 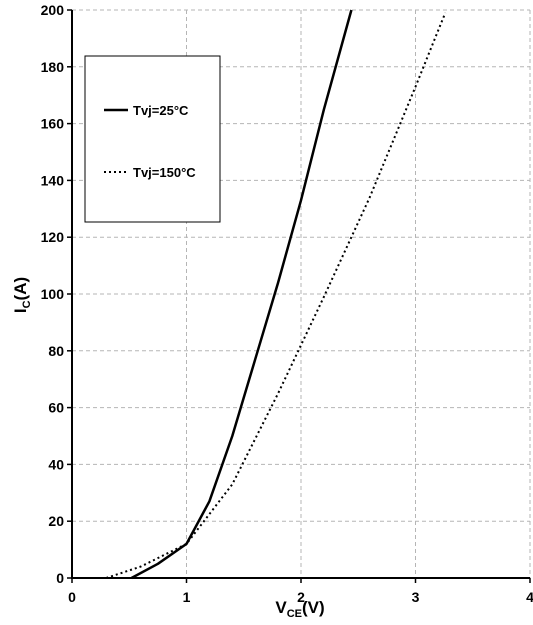 What do you see at coordinates (56, 521) in the screenshot?
I see `y-tick-label: 20` at bounding box center [56, 521].